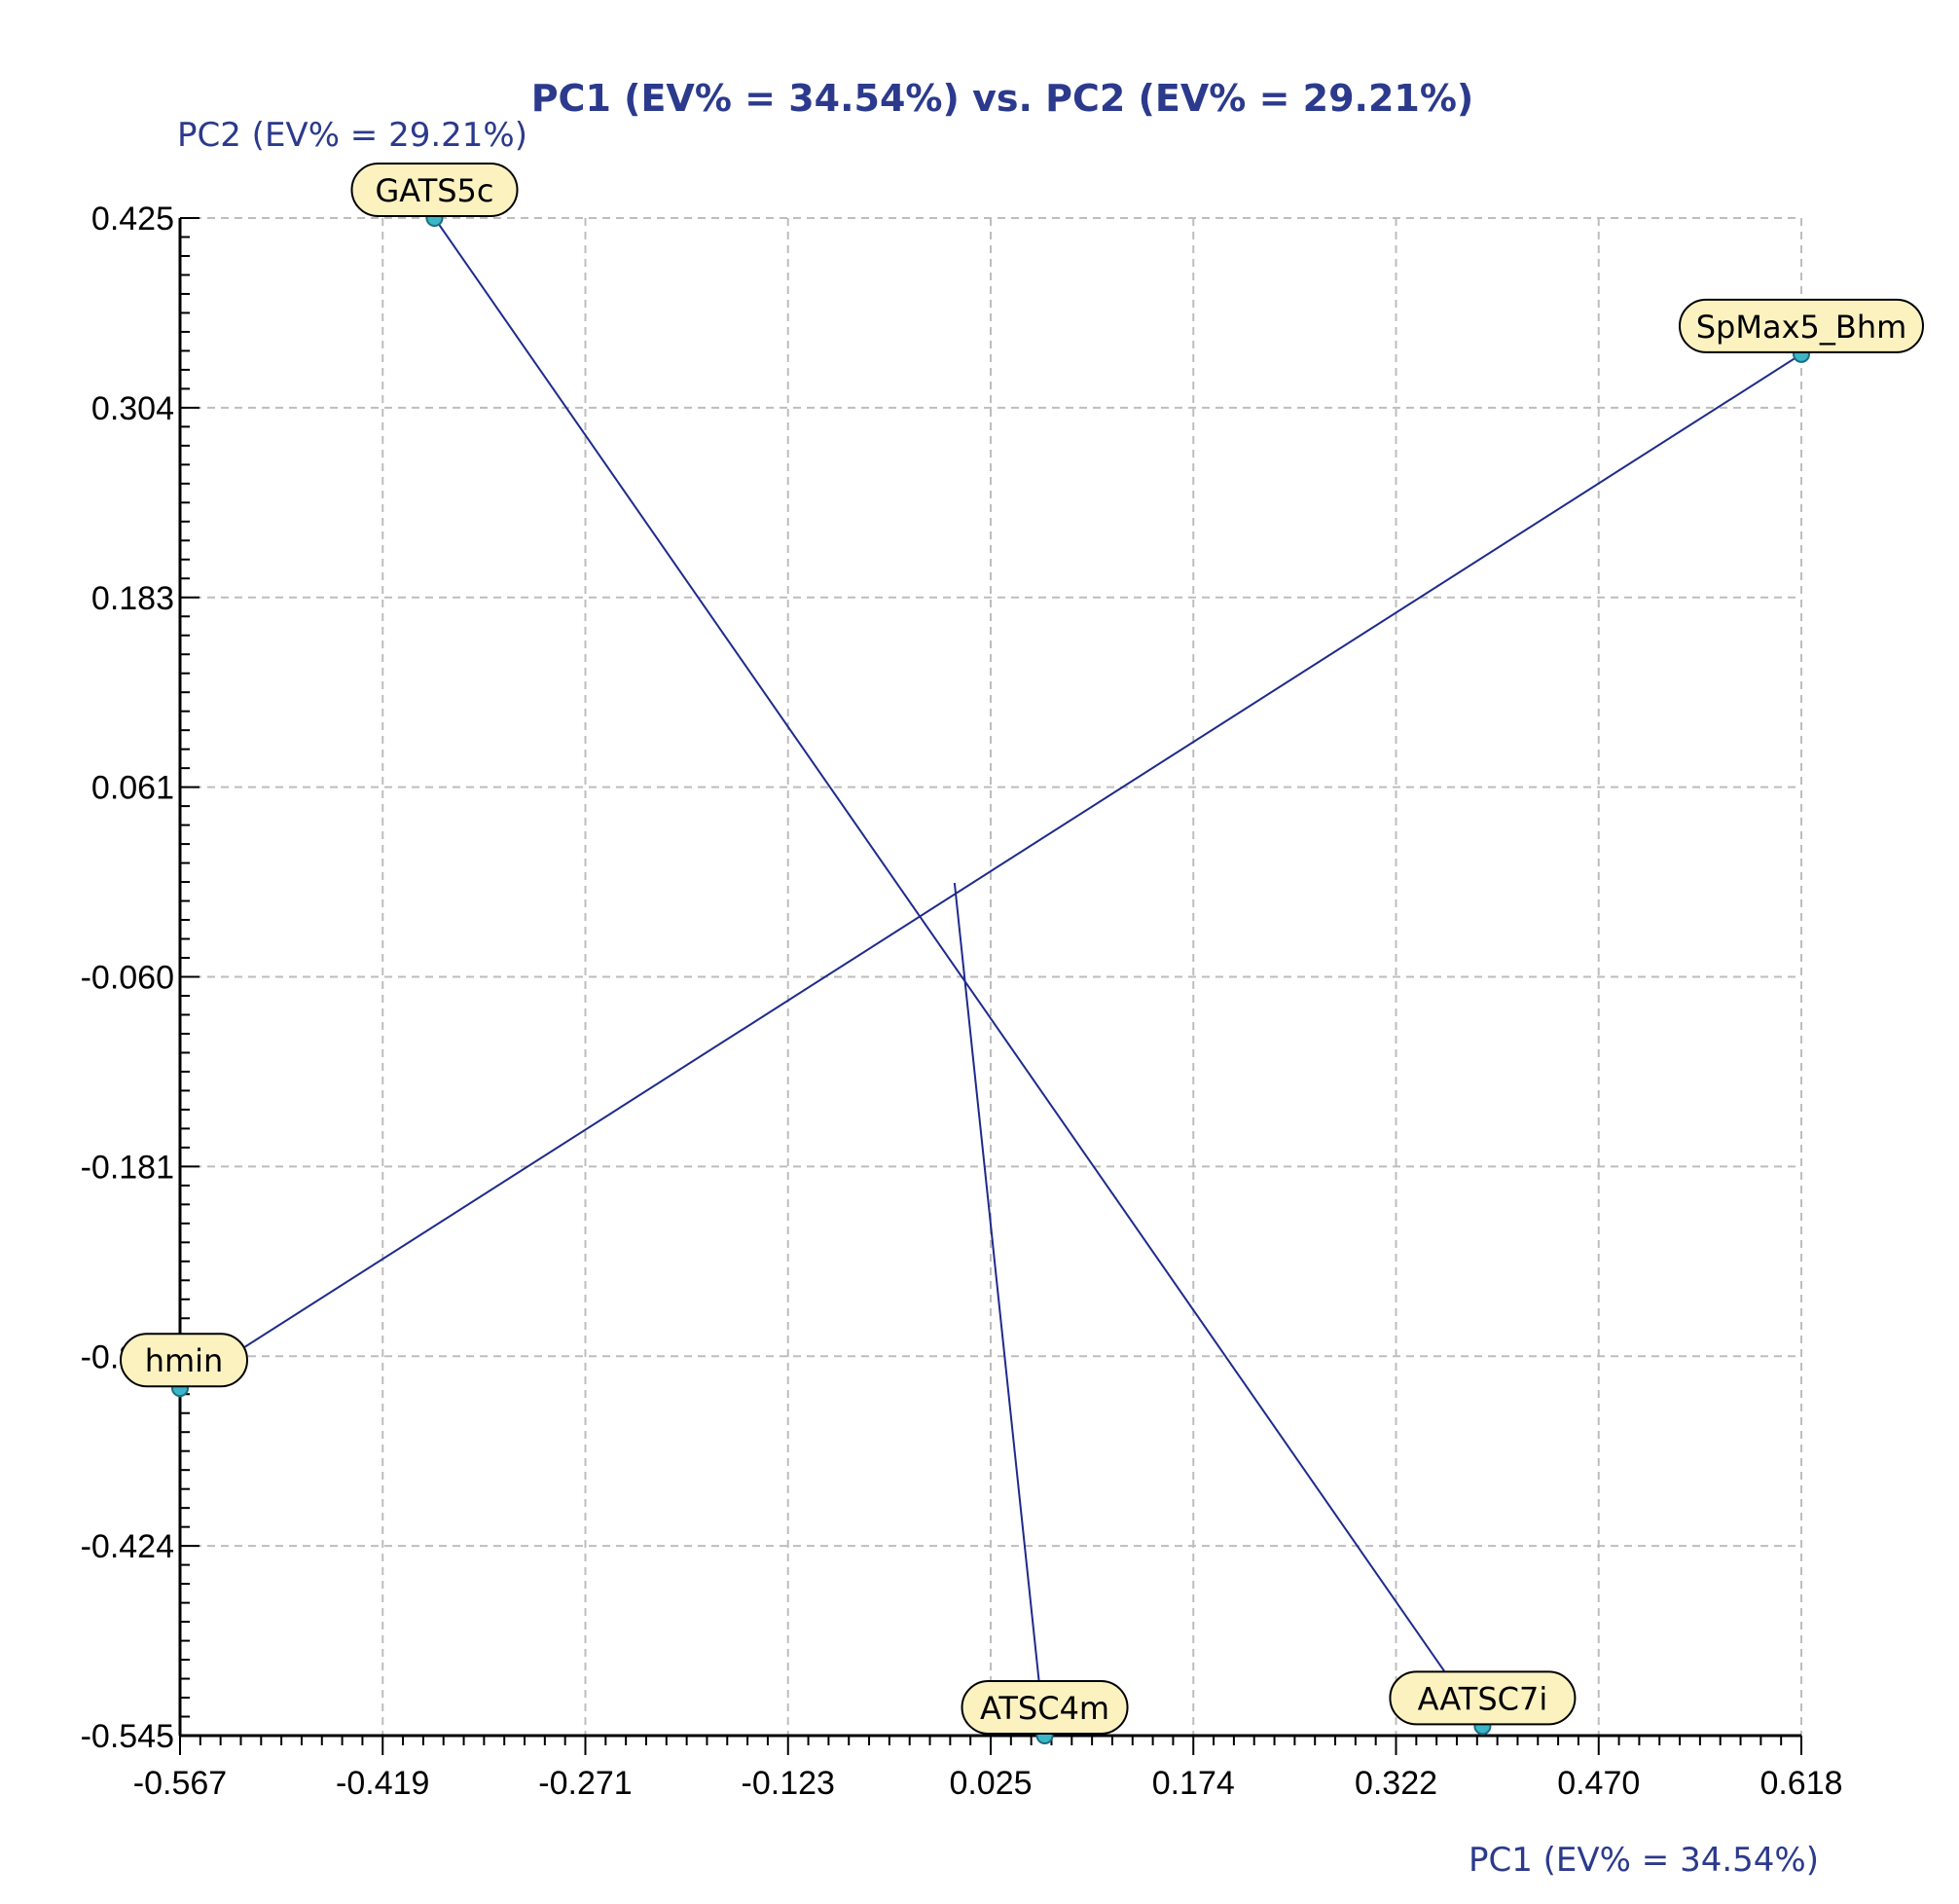  I want to click on x-tick-label: -0.271, so click(585, 1783).